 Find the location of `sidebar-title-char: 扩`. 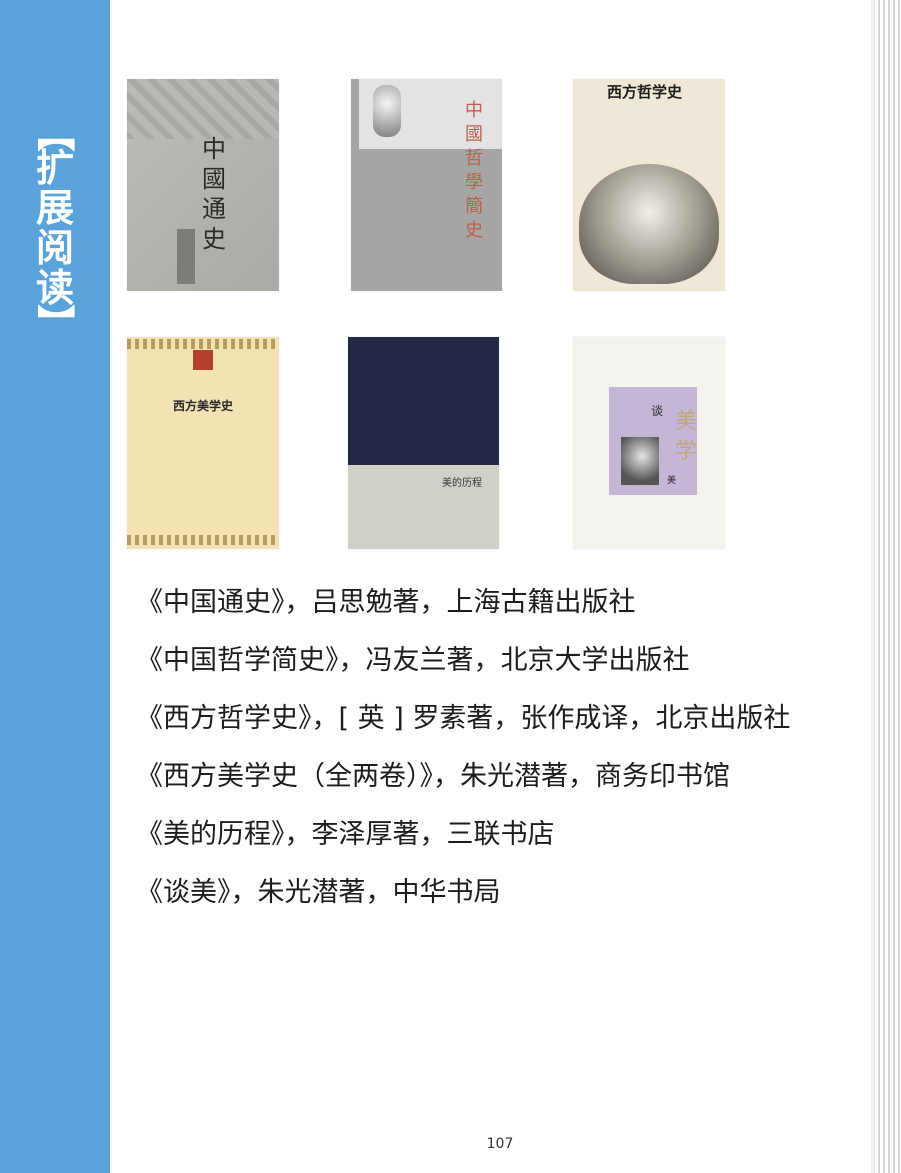

sidebar-title-char: 扩 is located at coordinates (54, 167).